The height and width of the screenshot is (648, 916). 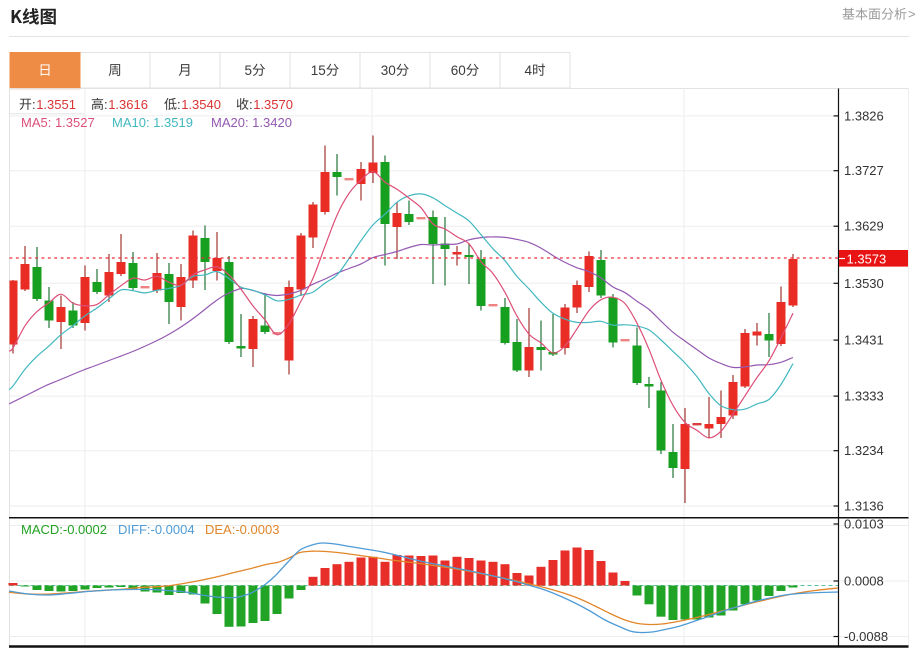 What do you see at coordinates (864, 283) in the screenshot?
I see `svg-text: 1.3530` at bounding box center [864, 283].